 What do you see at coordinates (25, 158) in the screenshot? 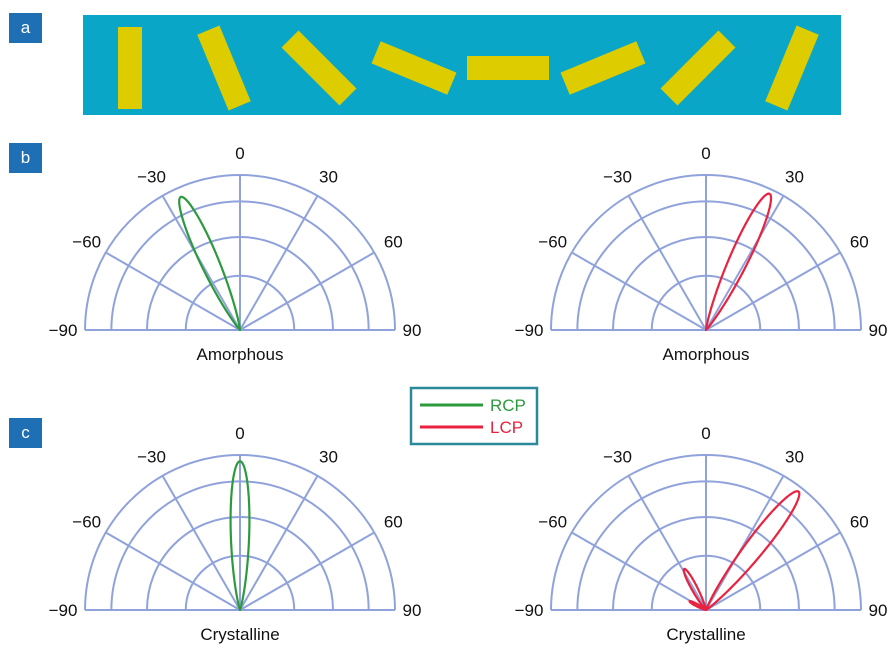
I see `panel-label-b: b` at bounding box center [25, 158].